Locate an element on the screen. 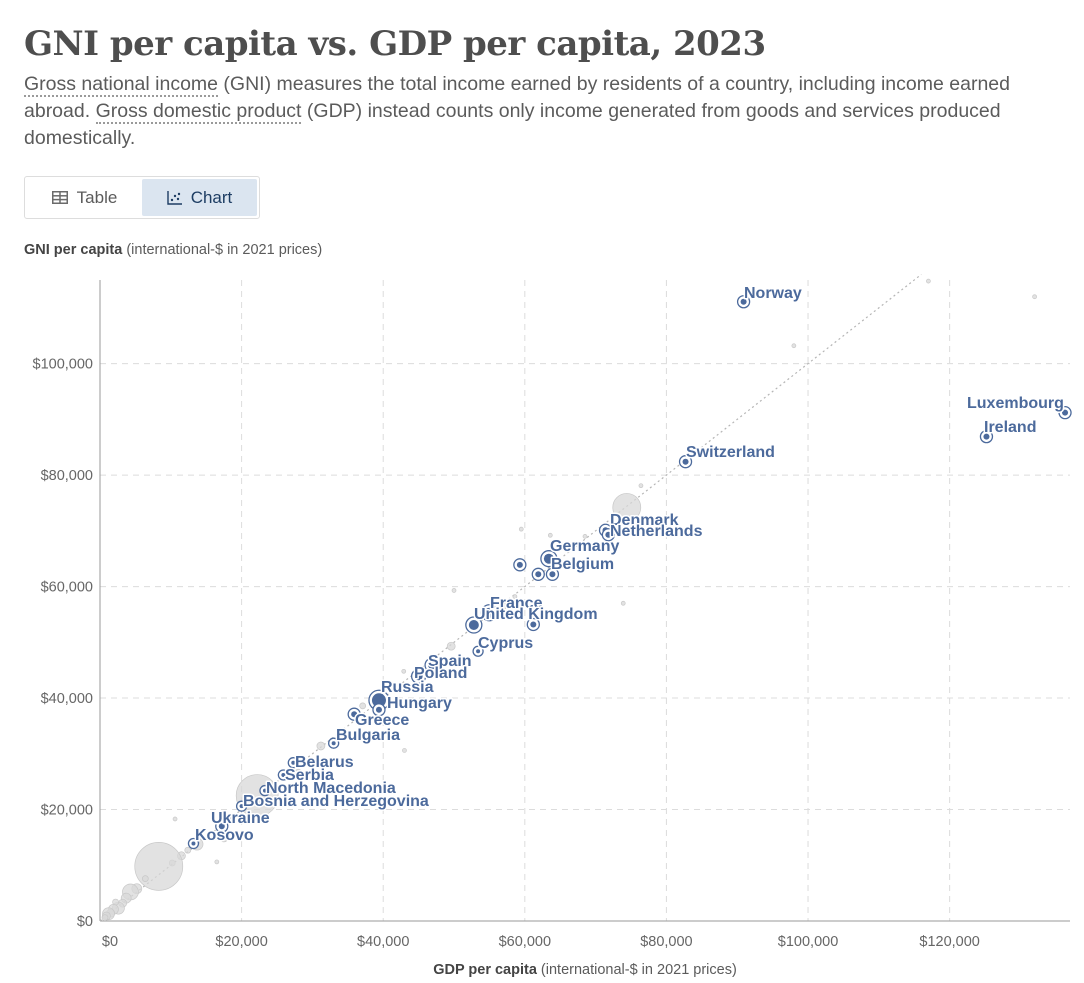  page-title: GNI per capita vs. GDP per capita, 2023 is located at coordinates (395, 44).